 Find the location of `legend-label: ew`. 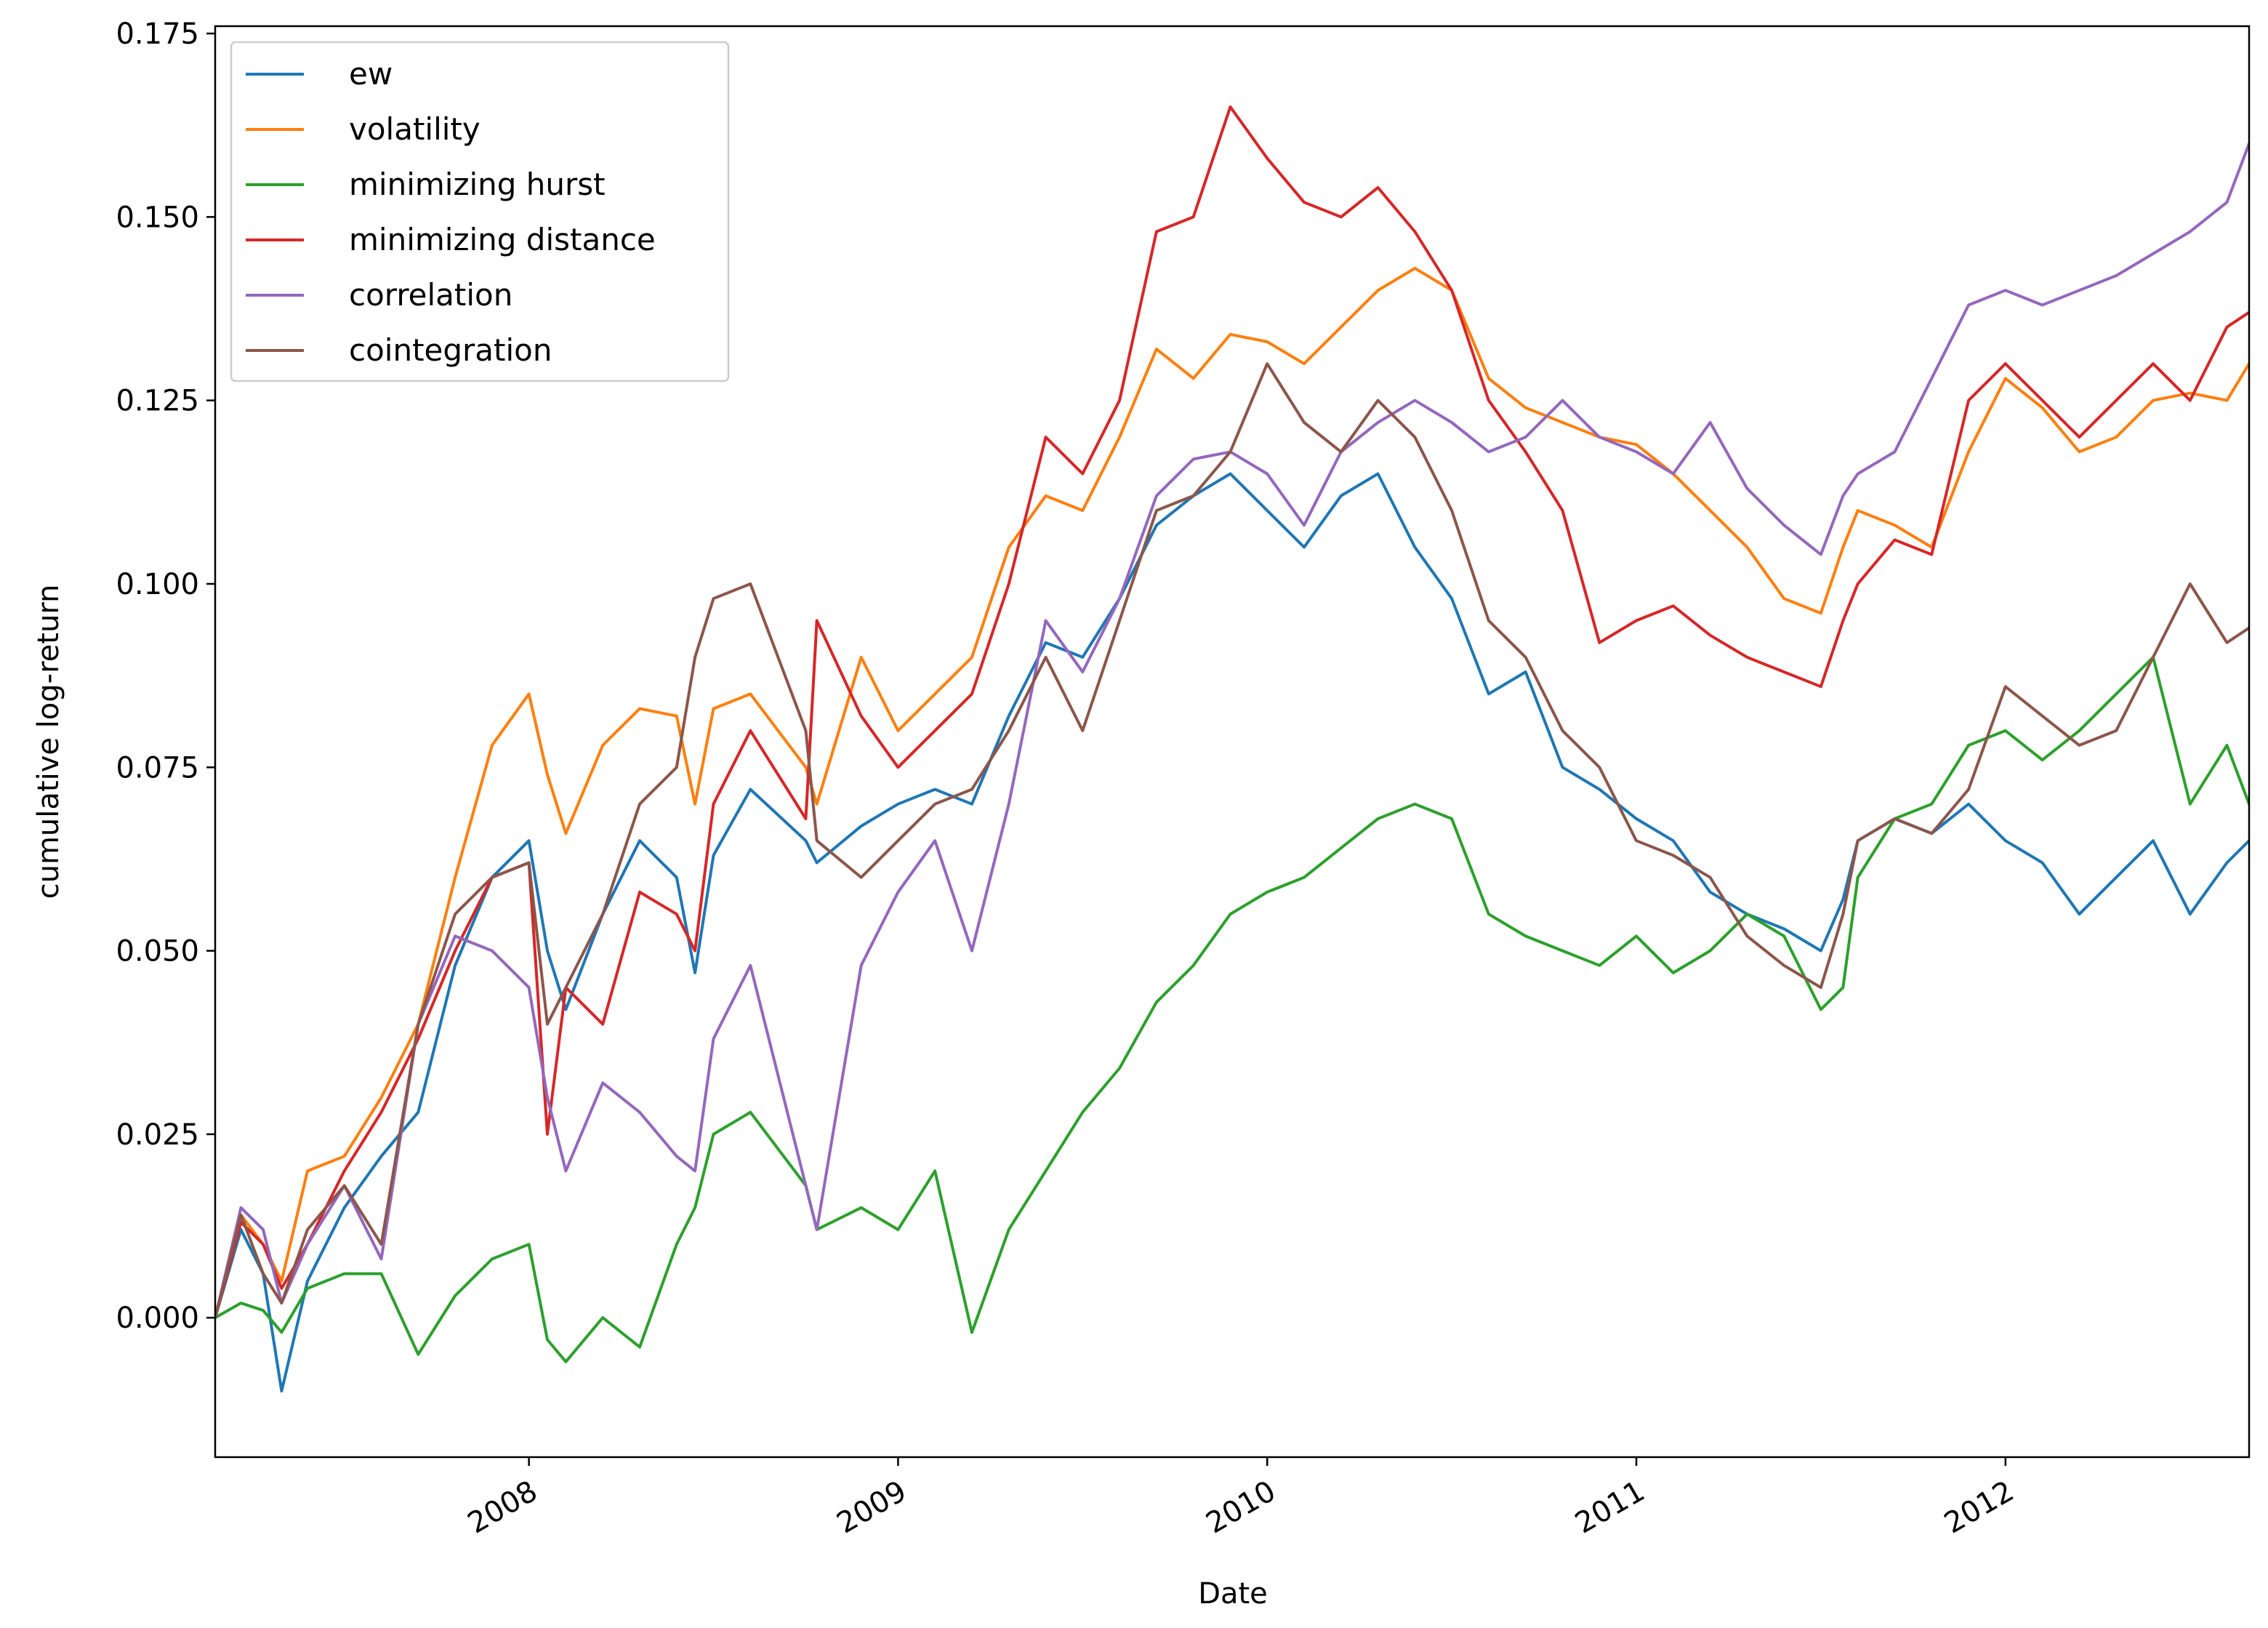

legend-label: ew is located at coordinates (371, 74).